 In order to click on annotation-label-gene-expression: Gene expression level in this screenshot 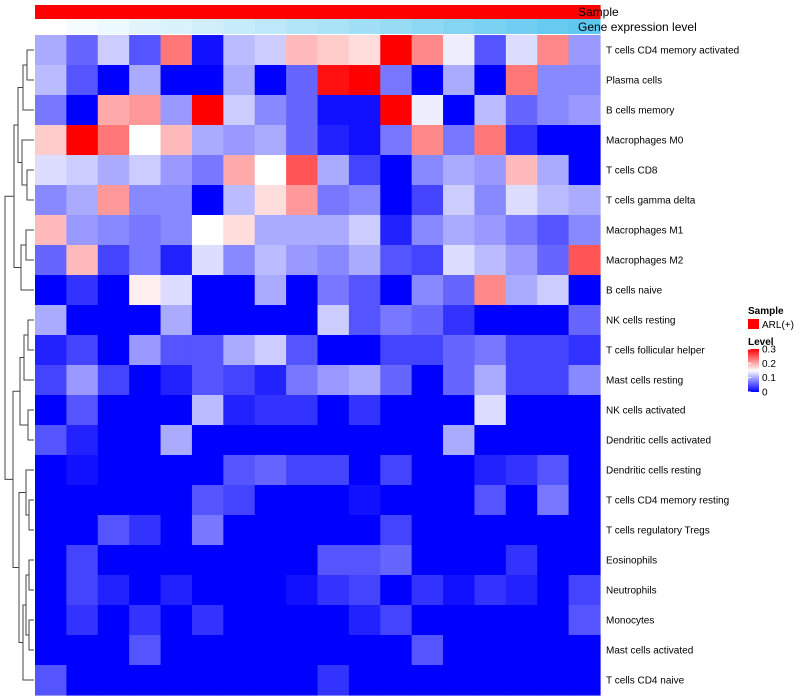, I will do `click(637, 27)`.